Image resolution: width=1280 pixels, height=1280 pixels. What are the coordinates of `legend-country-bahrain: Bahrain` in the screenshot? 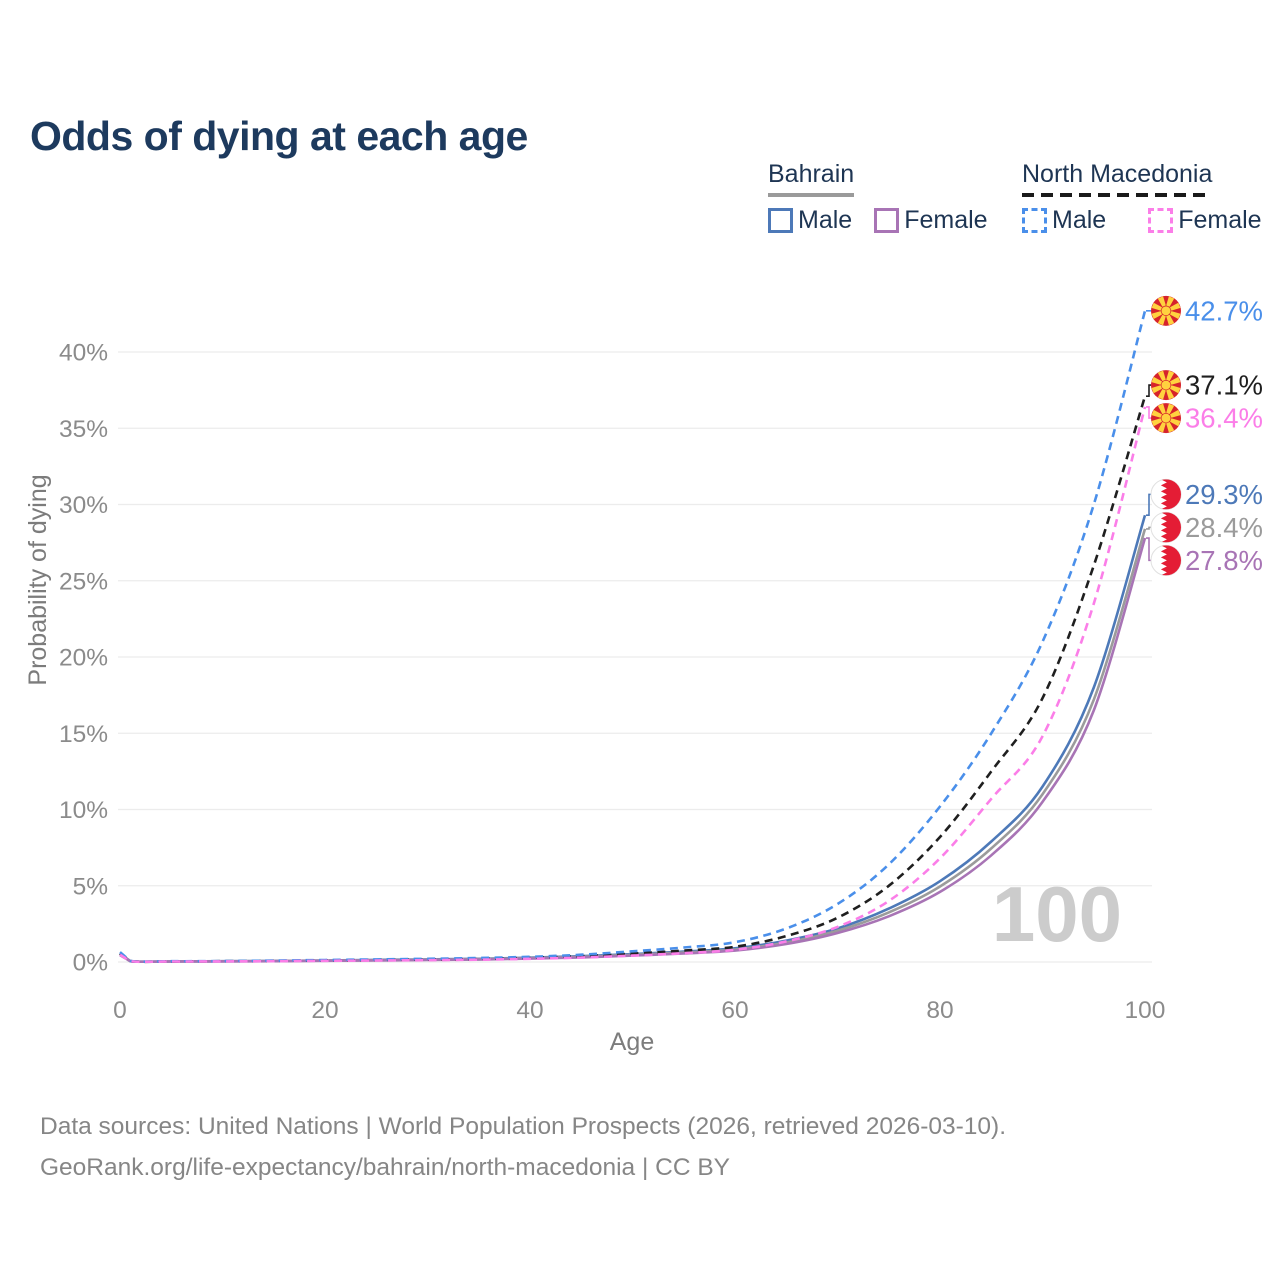 It's located at (811, 178).